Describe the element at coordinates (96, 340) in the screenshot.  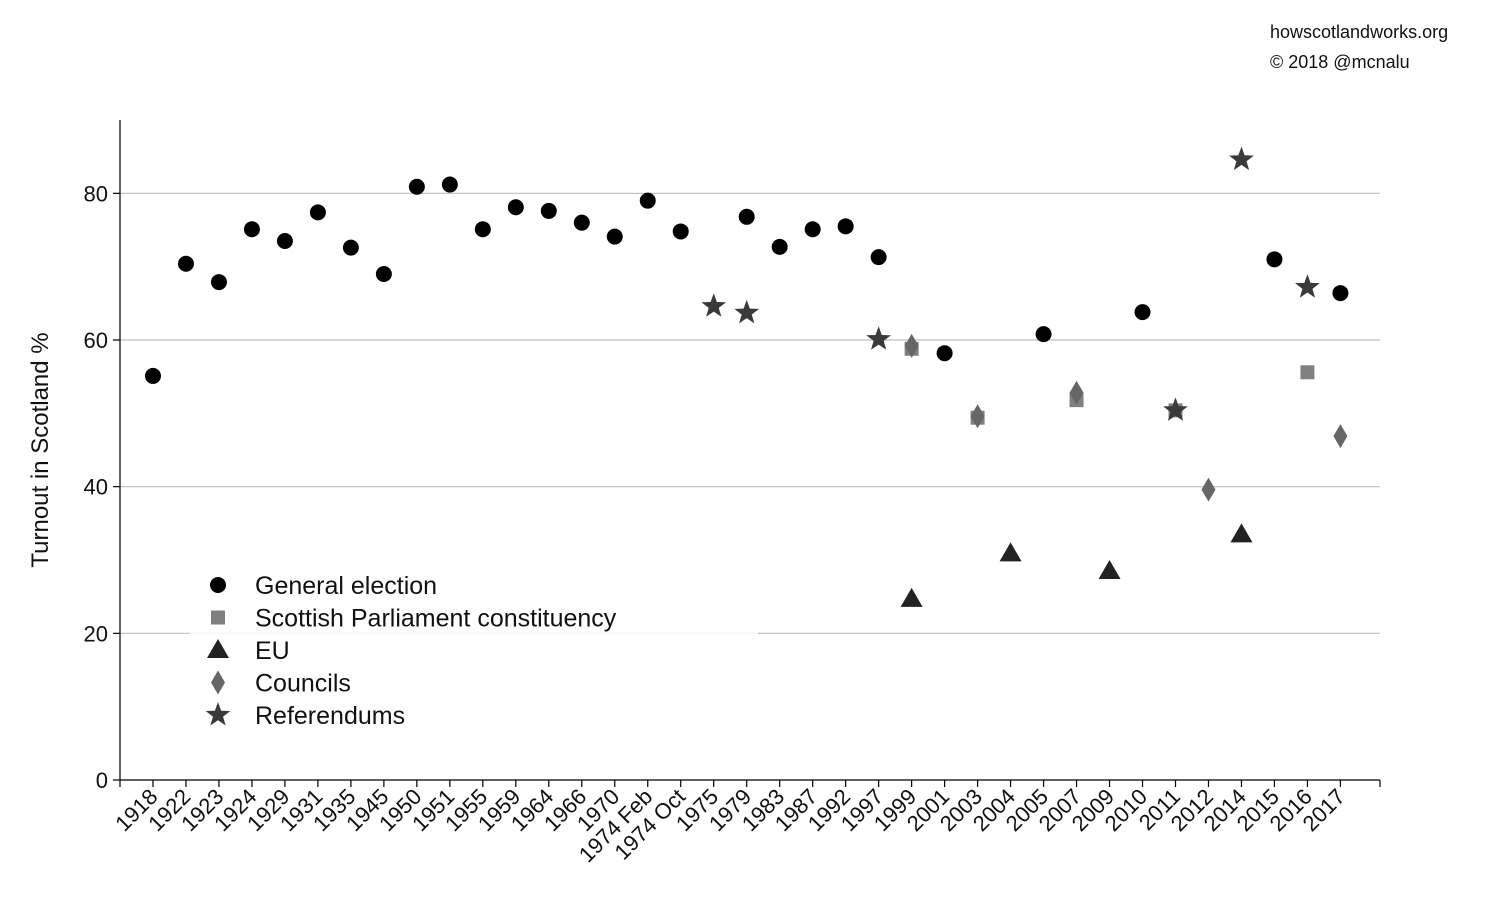
I see `y-tick-label: 60` at that location.